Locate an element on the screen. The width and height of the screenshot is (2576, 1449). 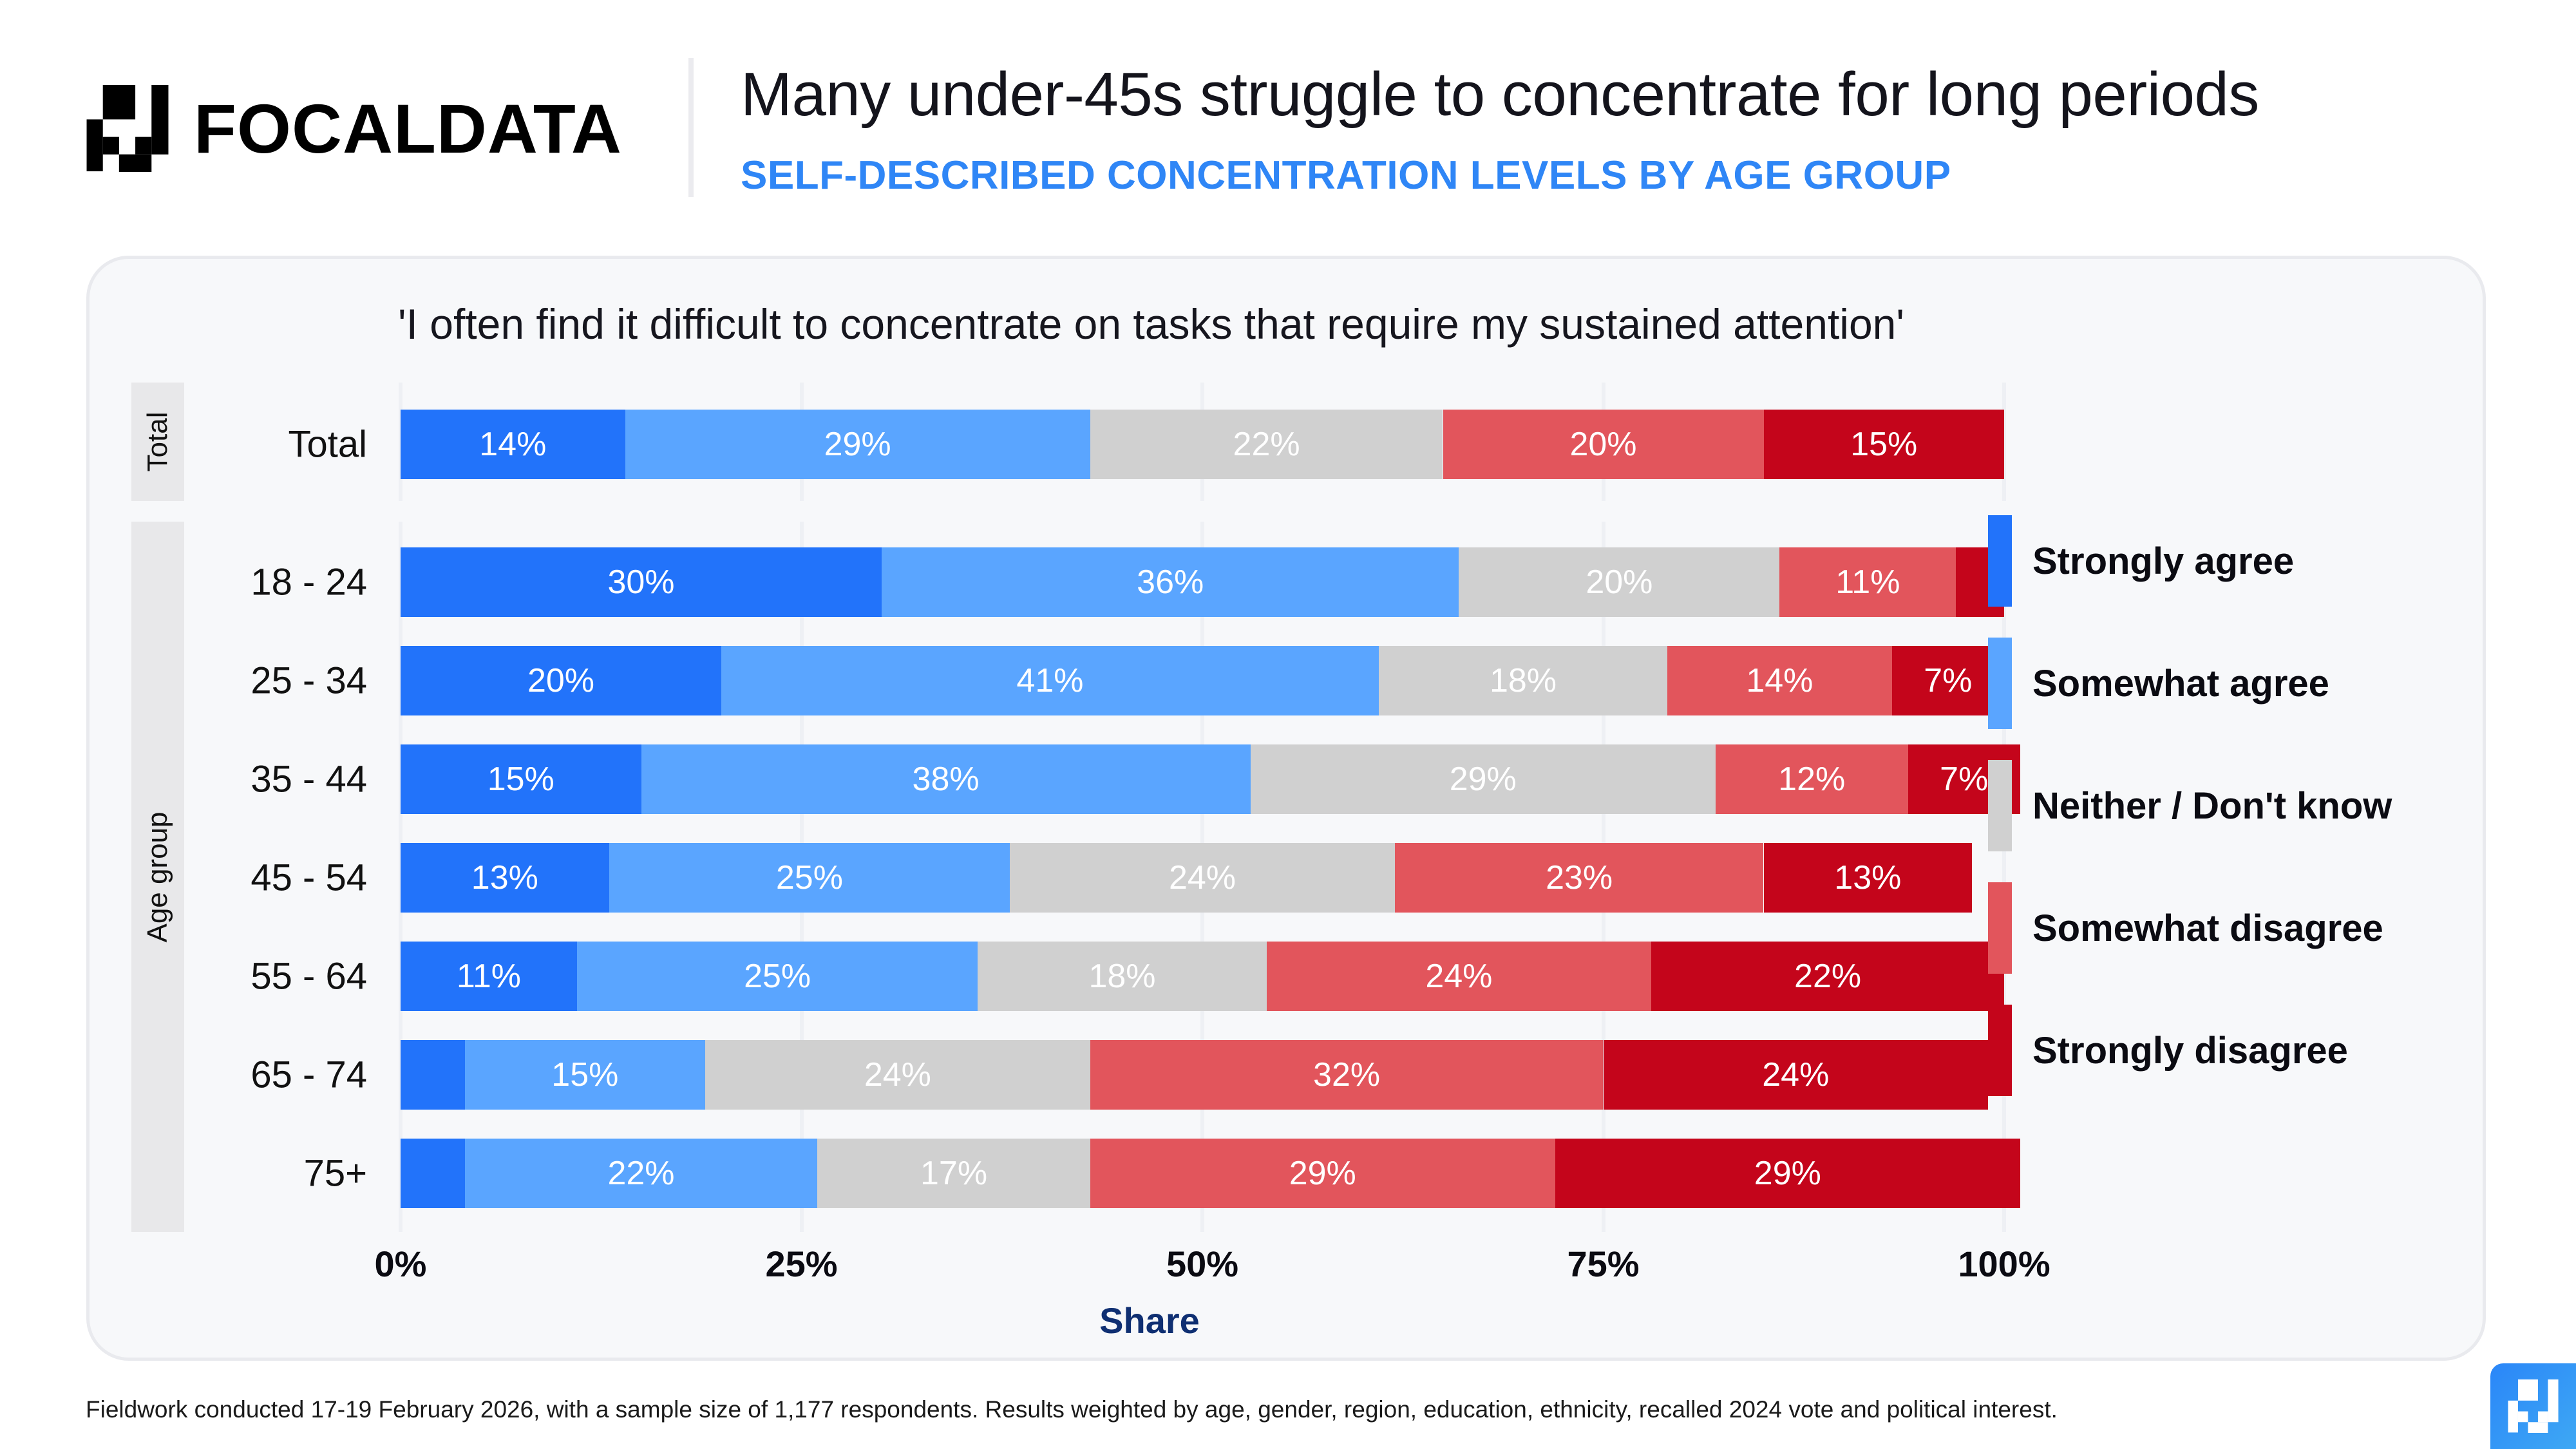
legend-label: Somewhat disagree is located at coordinates (2207, 928).